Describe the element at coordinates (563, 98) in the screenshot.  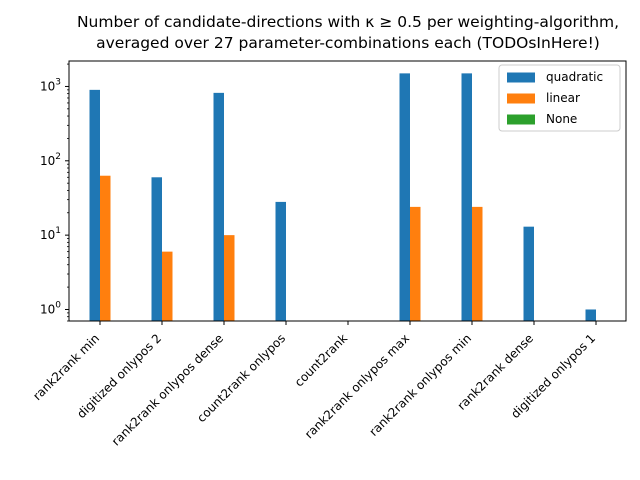
I see `legend-label-linear: linear` at that location.